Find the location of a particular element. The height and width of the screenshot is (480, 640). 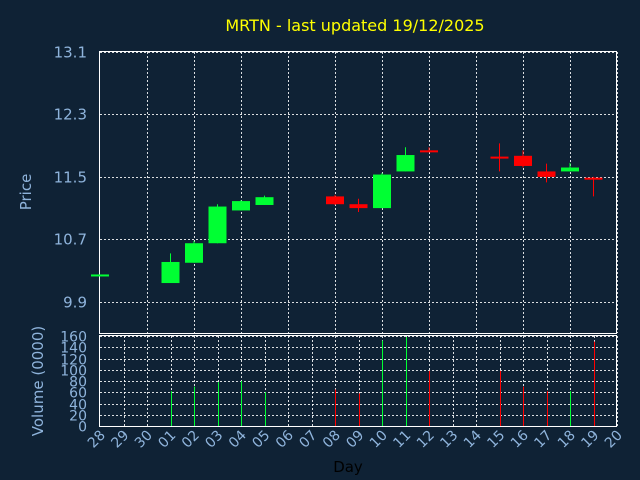

volume-tick-label: 20 is located at coordinates (78, 417).